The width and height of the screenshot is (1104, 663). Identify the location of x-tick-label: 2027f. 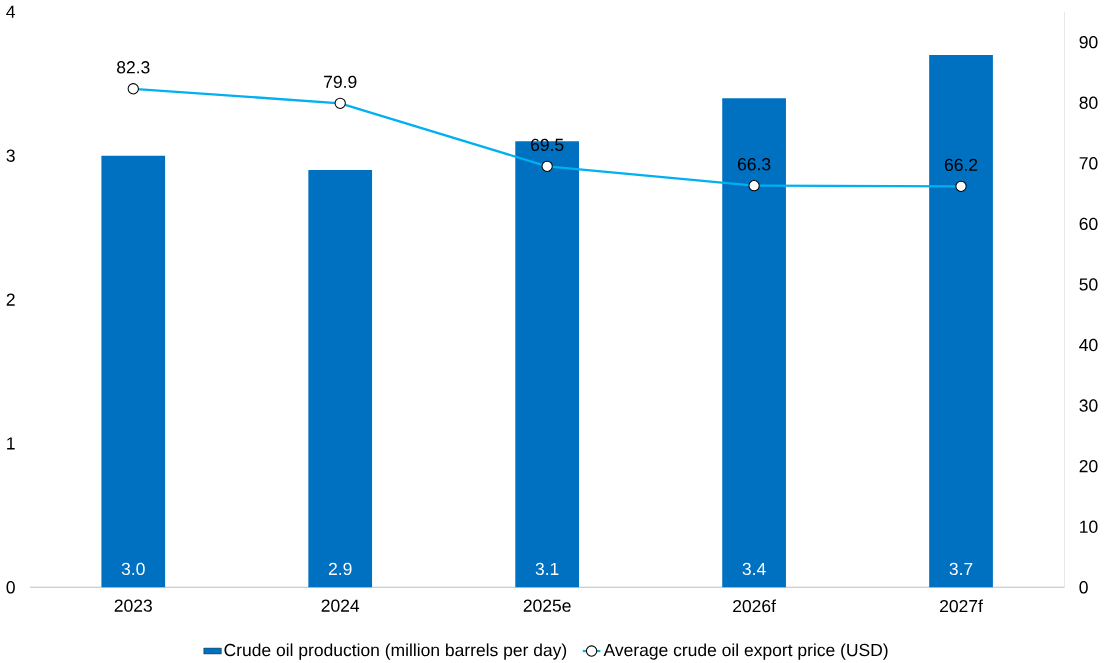
(961, 606).